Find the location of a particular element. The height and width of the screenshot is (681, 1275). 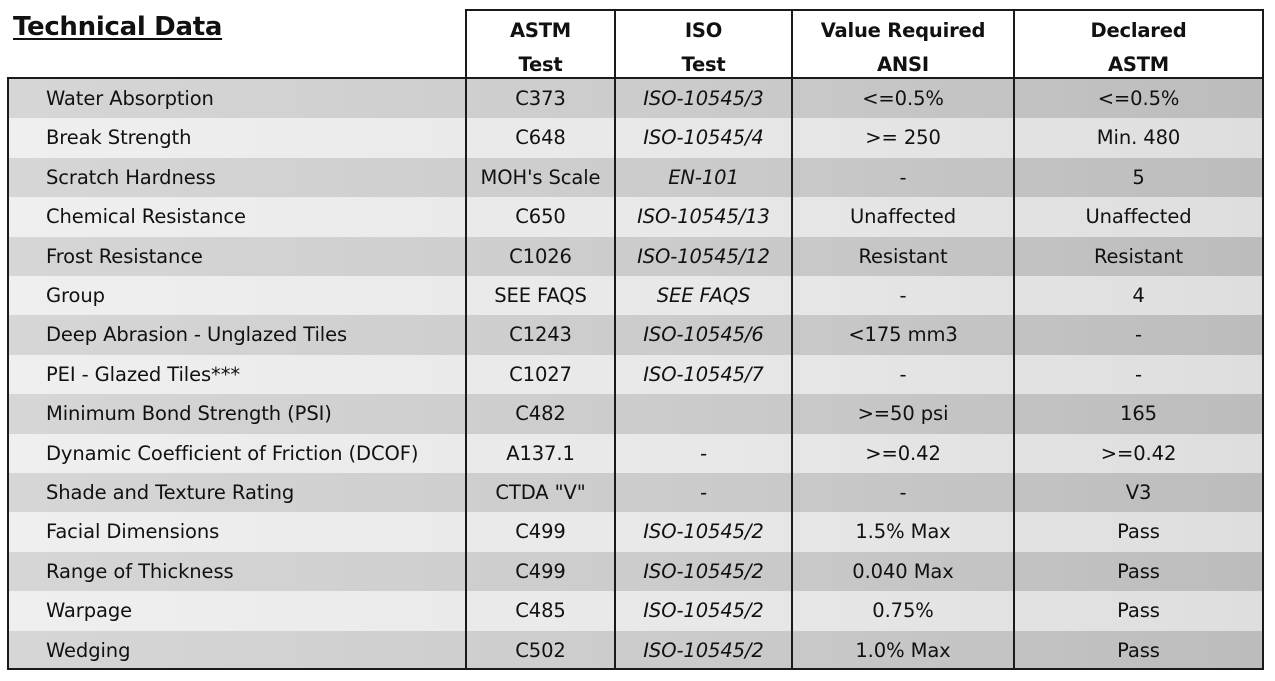

declared-value-cell: <=0.5% is located at coordinates (1138, 98).